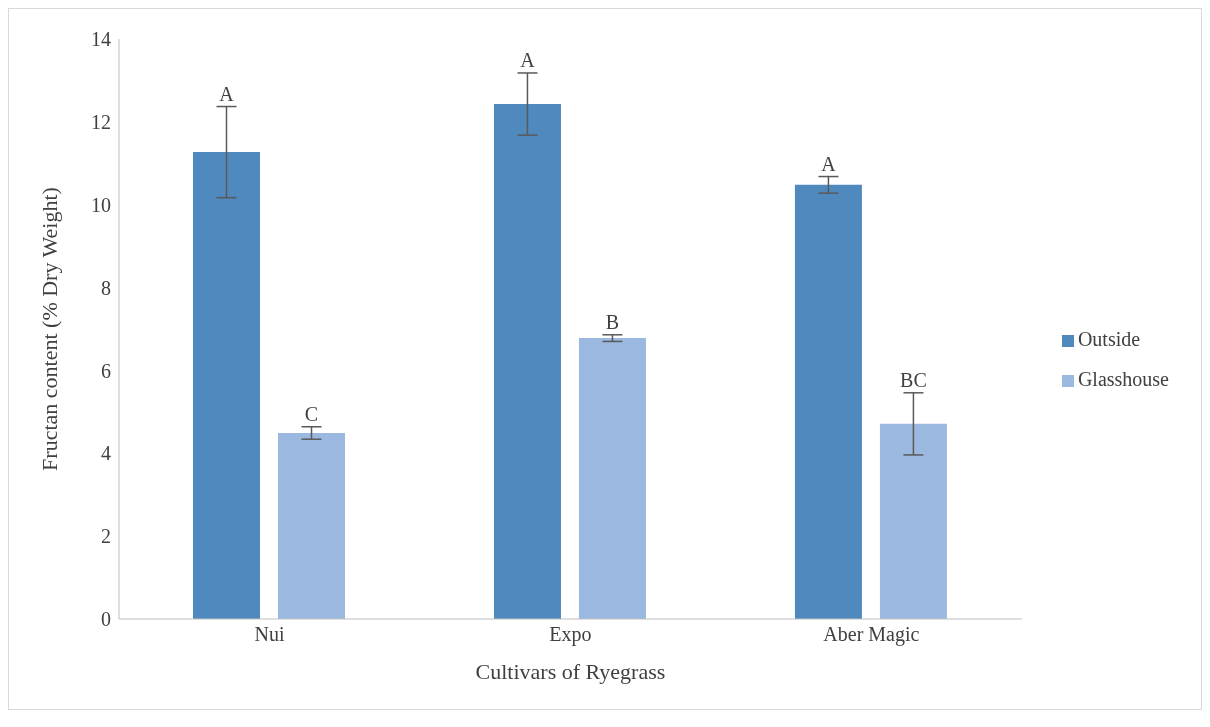 The image size is (1210, 727). What do you see at coordinates (106, 536) in the screenshot?
I see `y-tick-label: 2` at bounding box center [106, 536].